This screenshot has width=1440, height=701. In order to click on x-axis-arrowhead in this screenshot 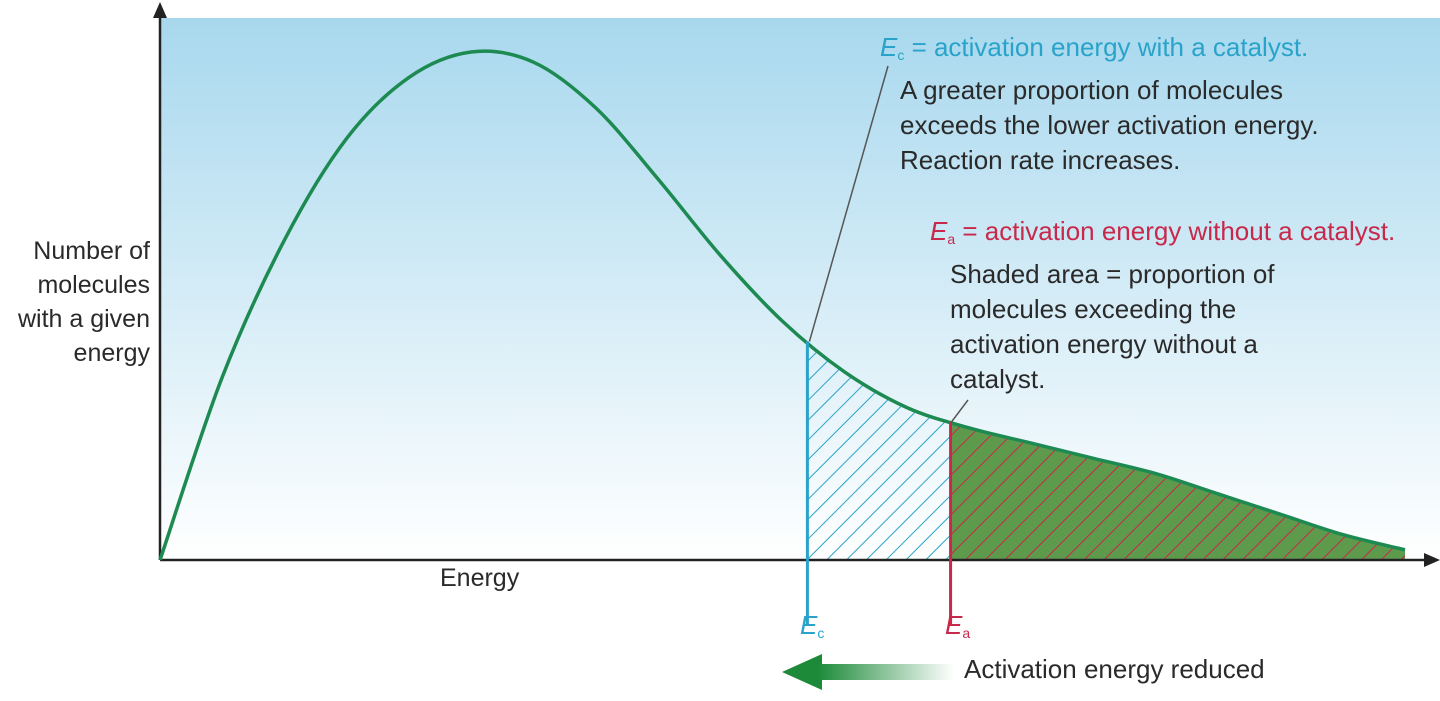, I will do `click(1432, 560)`.